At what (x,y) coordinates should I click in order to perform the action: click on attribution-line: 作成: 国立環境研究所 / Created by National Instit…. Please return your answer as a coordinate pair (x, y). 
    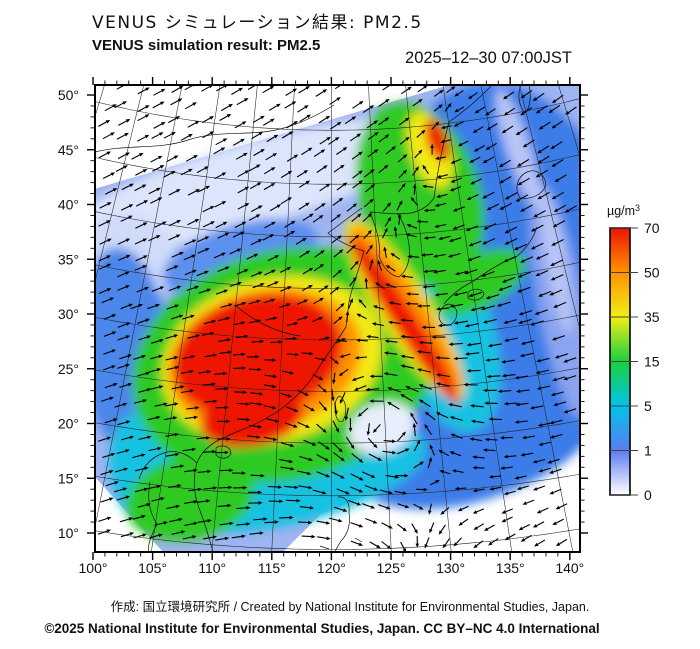
    Looking at the image, I should click on (350, 607).